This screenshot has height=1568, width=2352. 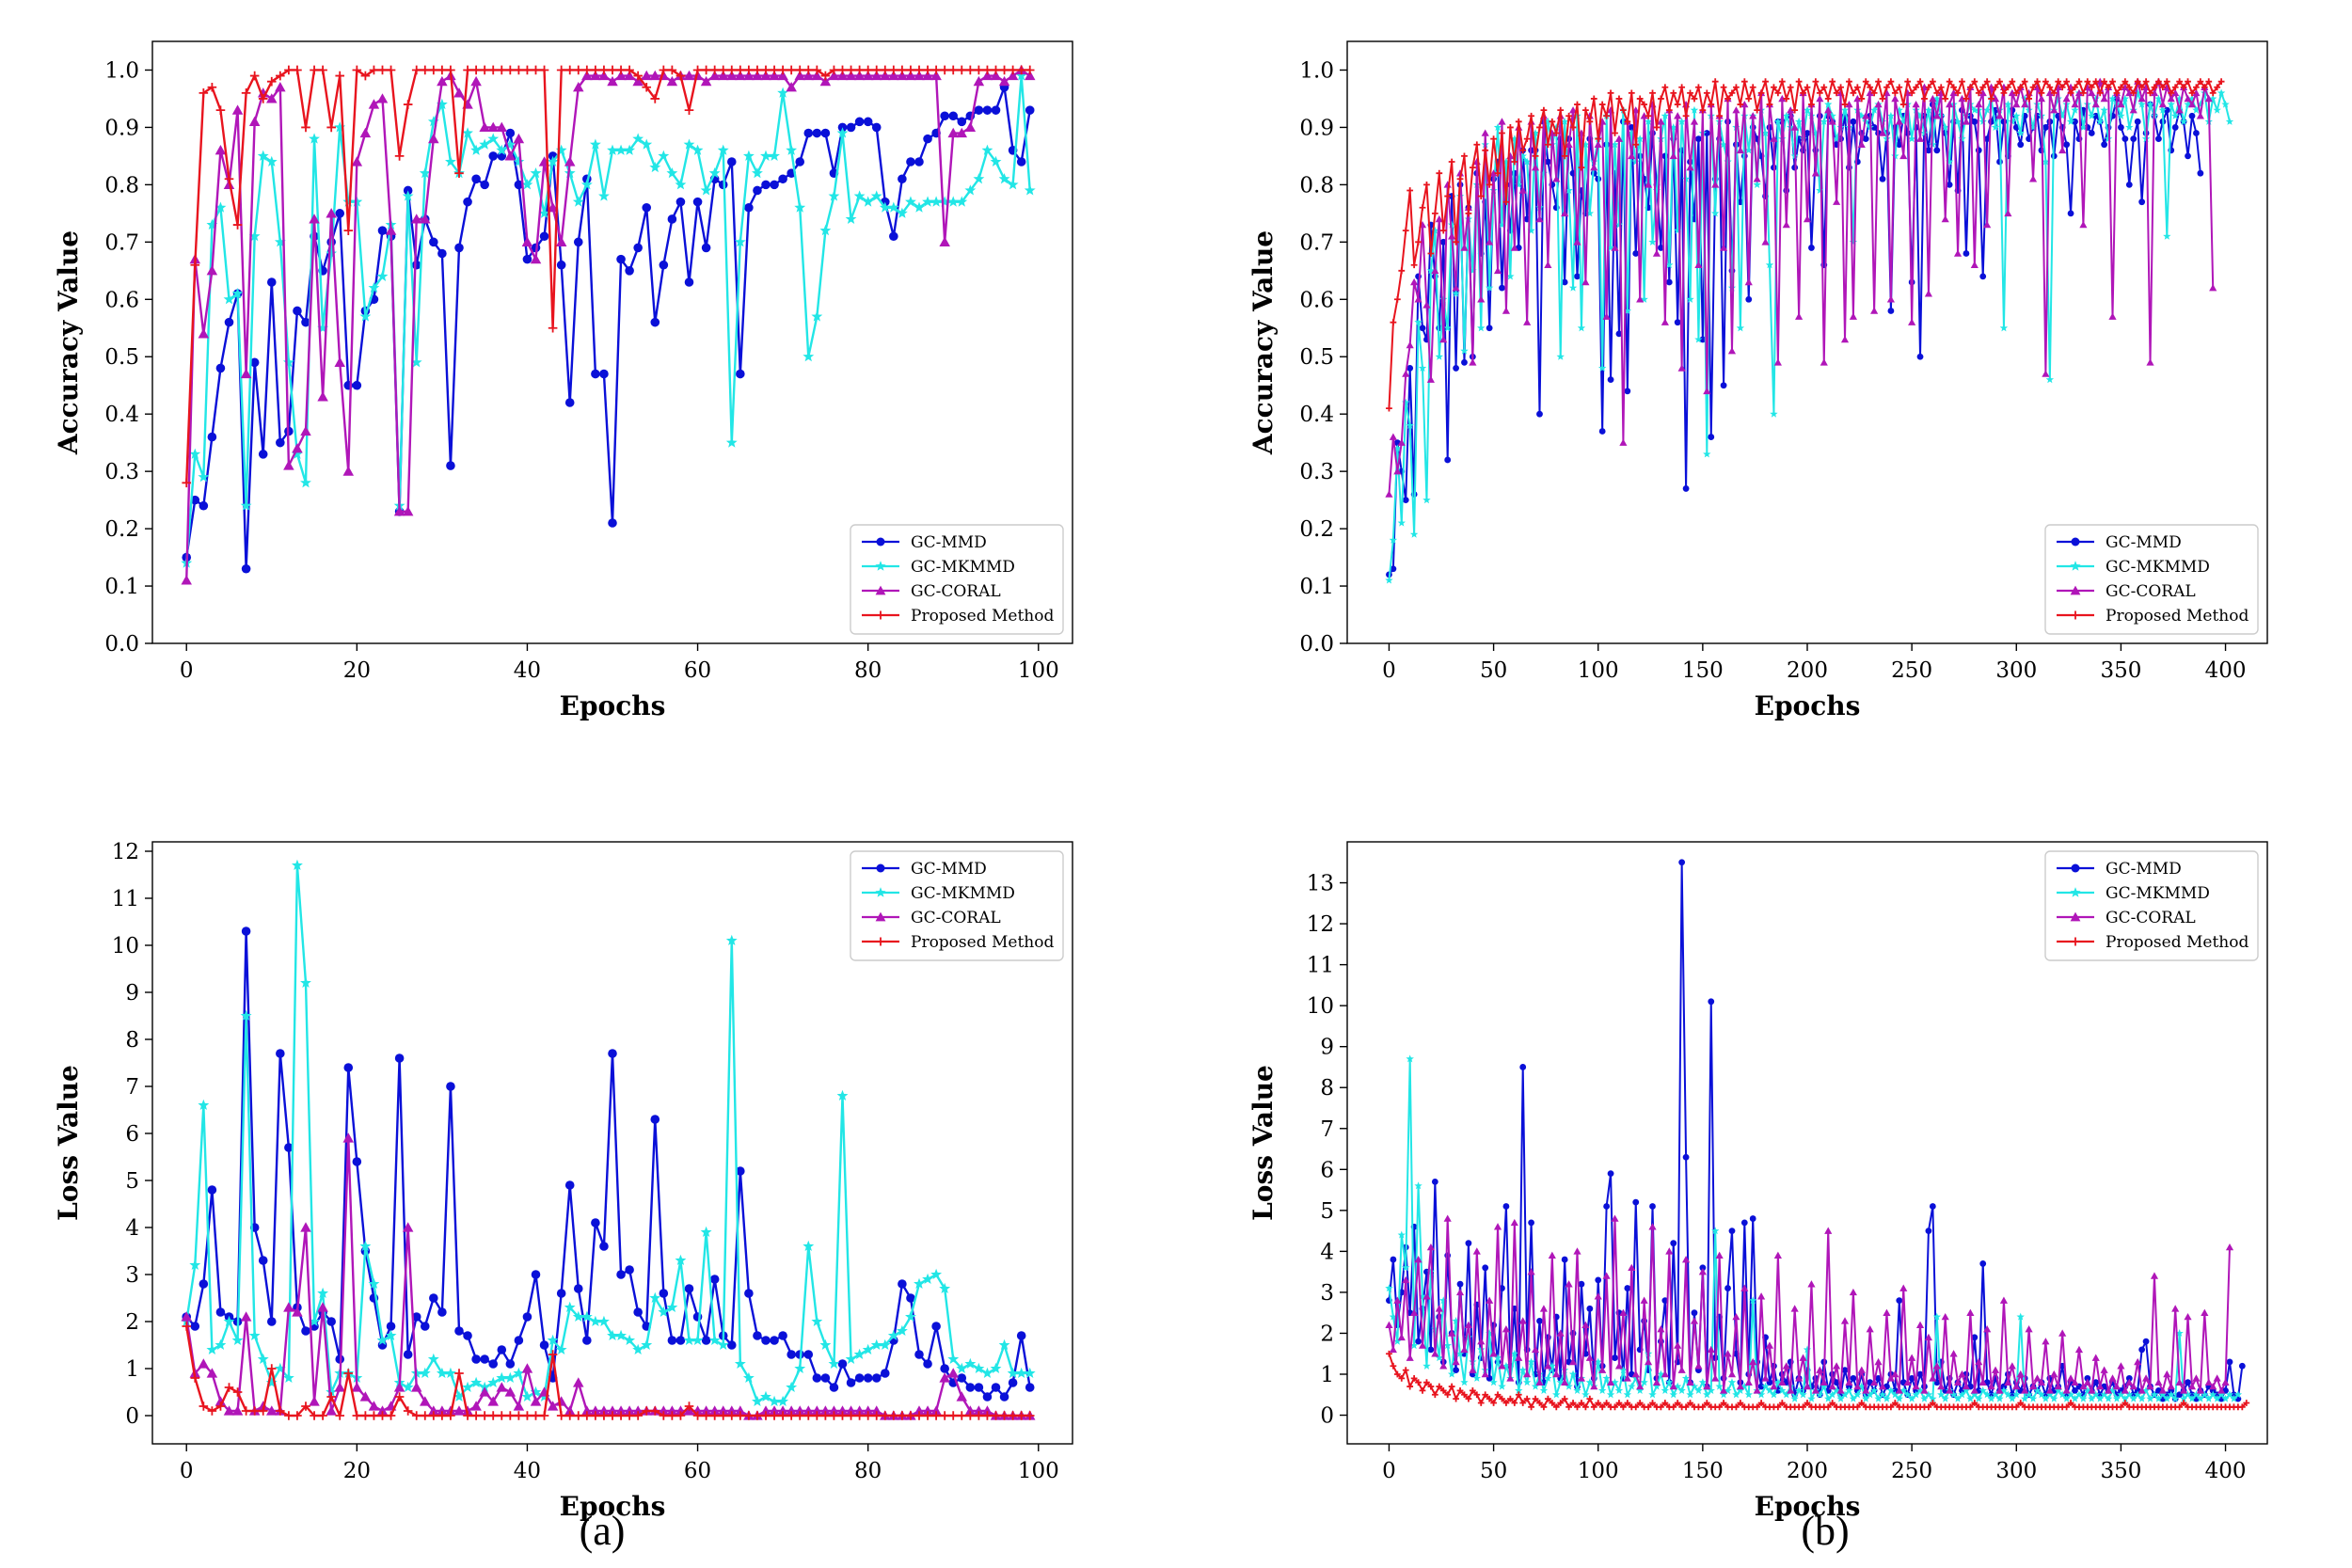 I want to click on y-tick-label: 0.9, so click(x=121, y=128).